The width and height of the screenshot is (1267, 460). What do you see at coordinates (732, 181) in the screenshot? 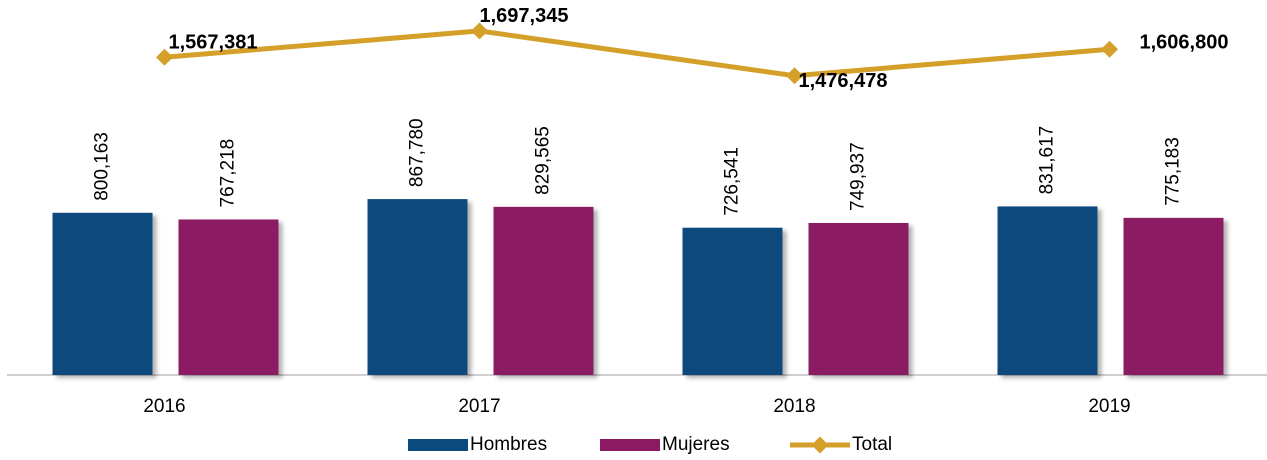
I see `value-label: 726,541` at bounding box center [732, 181].